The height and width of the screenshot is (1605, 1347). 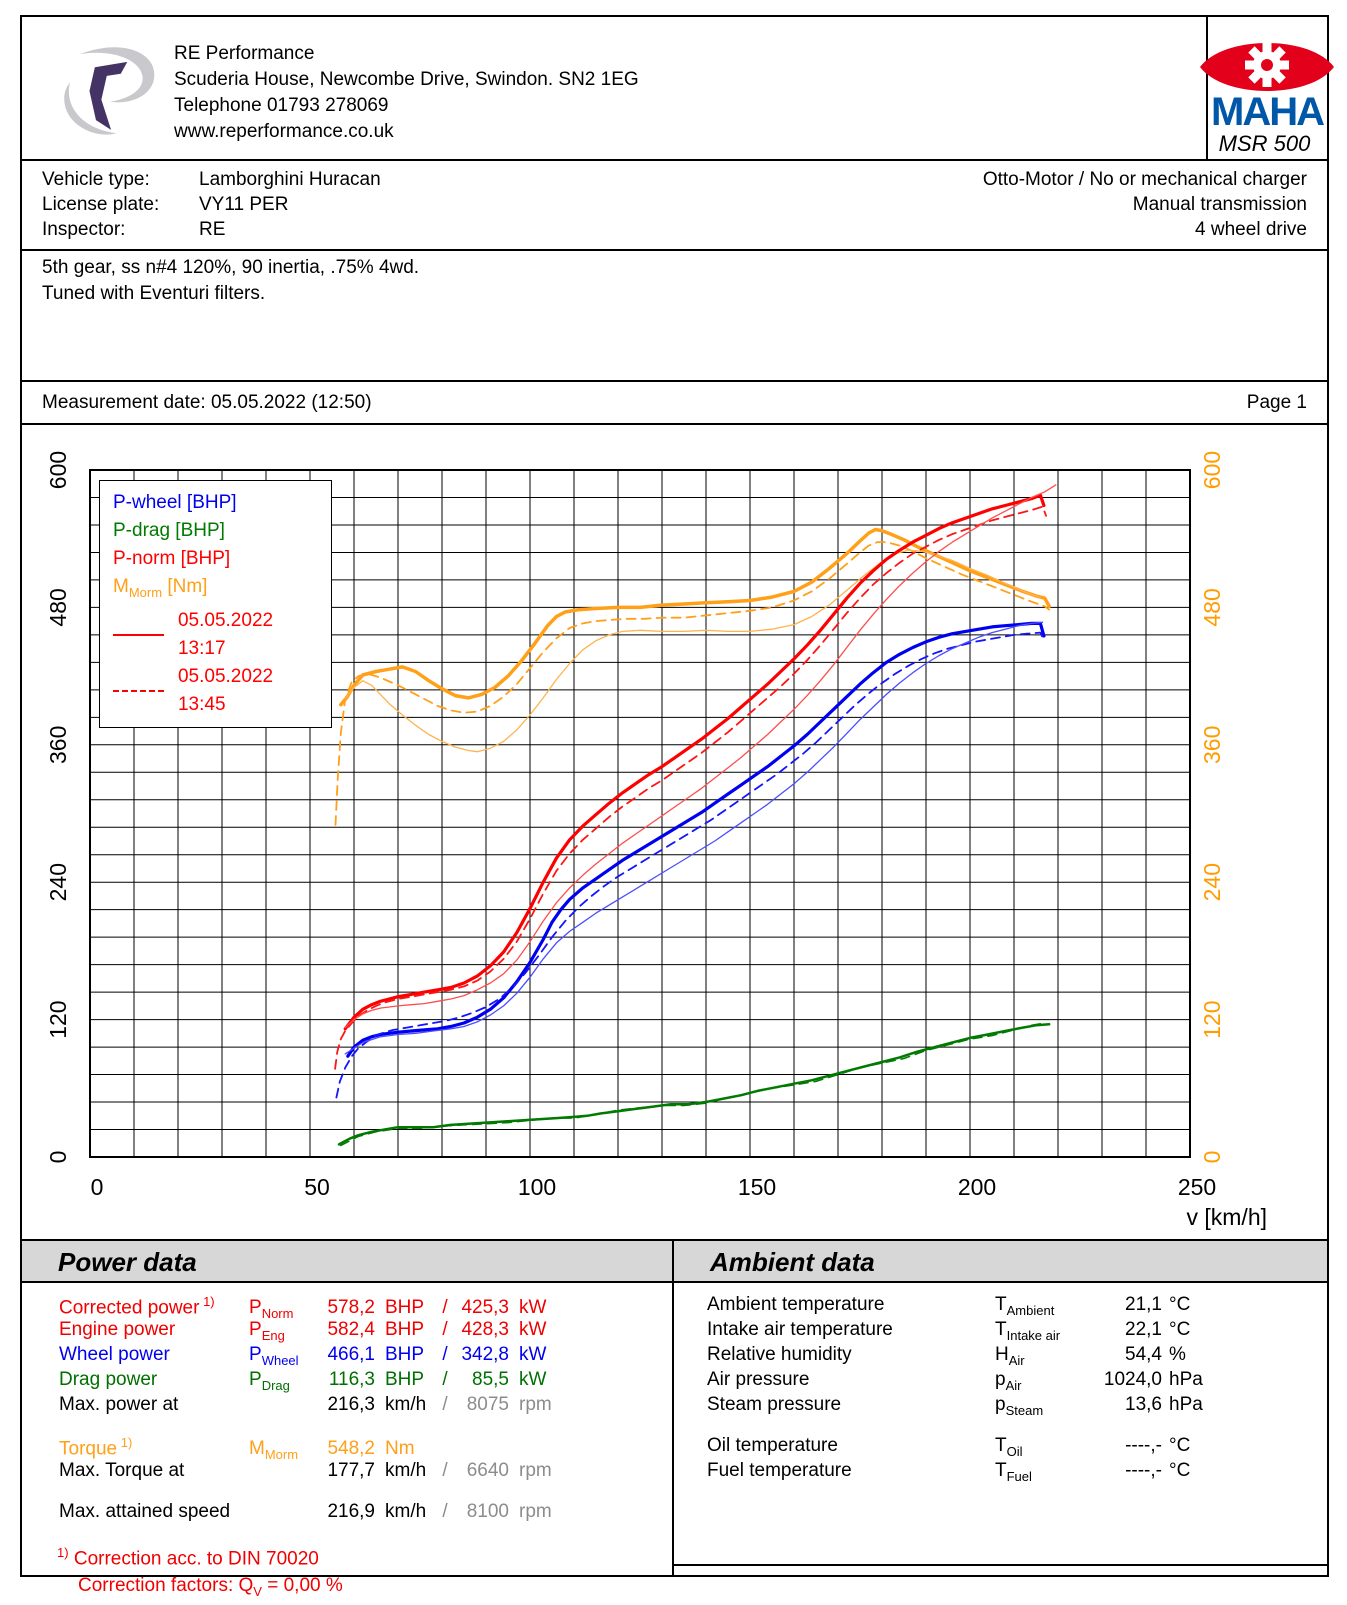 What do you see at coordinates (347, 1513) in the screenshot?
I see `power-data-row: Max. attained speed 216,9 km/h / 8100 rpm` at bounding box center [347, 1513].